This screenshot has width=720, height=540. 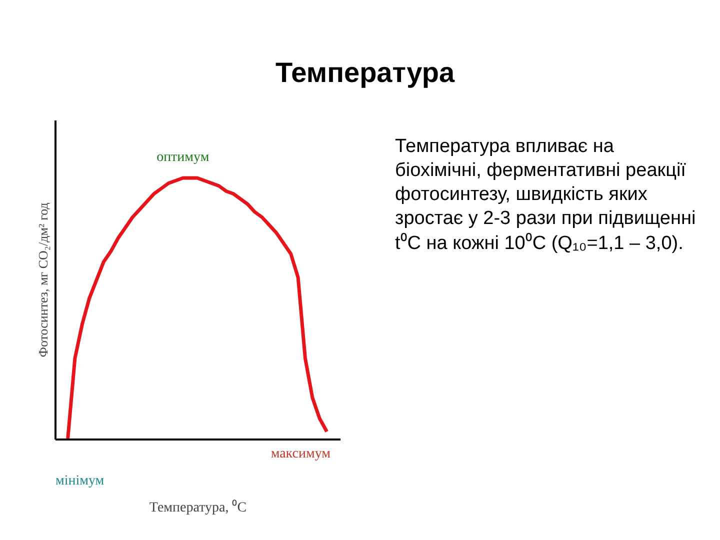 What do you see at coordinates (80, 481) in the screenshot?
I see `text: мінімум` at bounding box center [80, 481].